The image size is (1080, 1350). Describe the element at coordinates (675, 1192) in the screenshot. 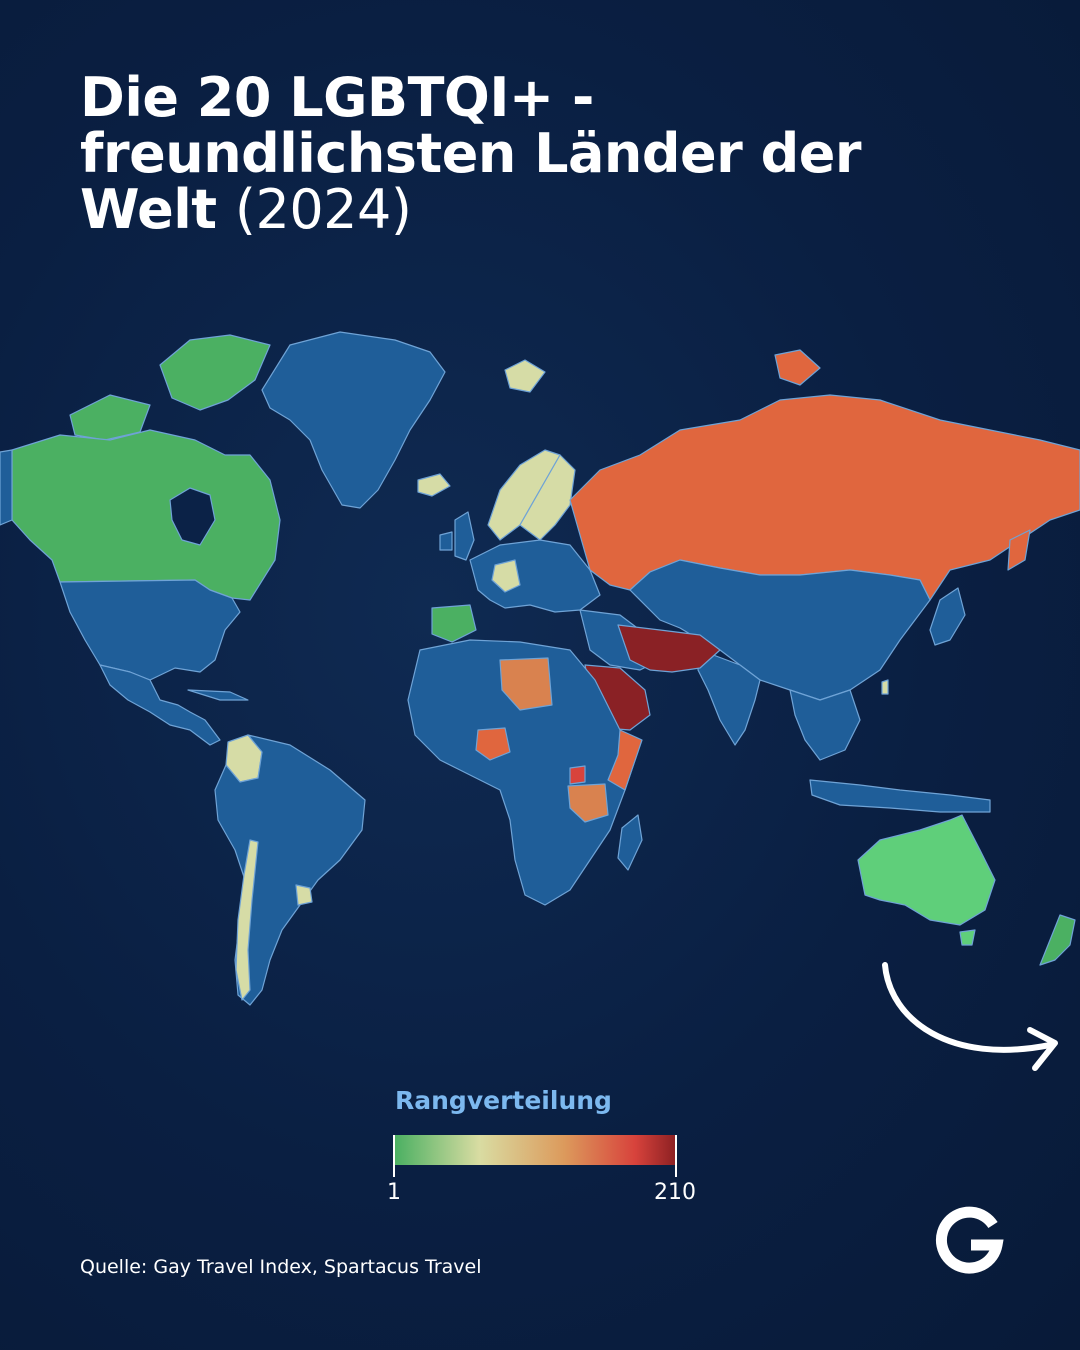

I see `legend-max-label: 210` at that location.